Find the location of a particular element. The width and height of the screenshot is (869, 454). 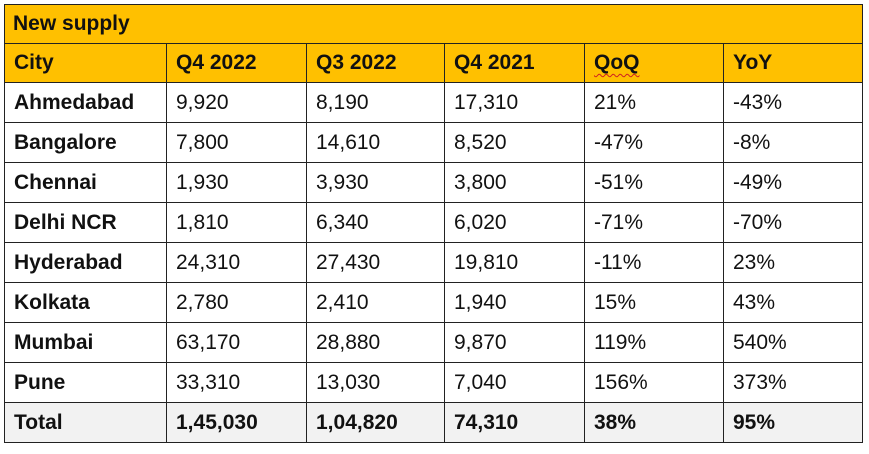

cell-q4-2021: 8,520 is located at coordinates (514, 142).